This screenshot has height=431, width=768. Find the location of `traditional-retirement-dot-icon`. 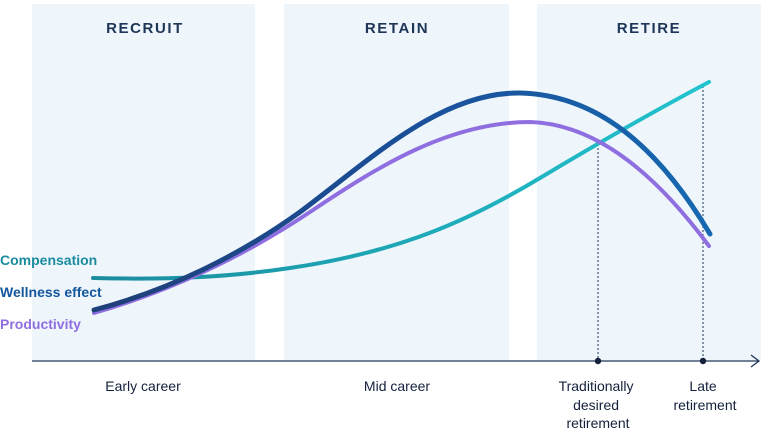

traditional-retirement-dot-icon is located at coordinates (598, 361).